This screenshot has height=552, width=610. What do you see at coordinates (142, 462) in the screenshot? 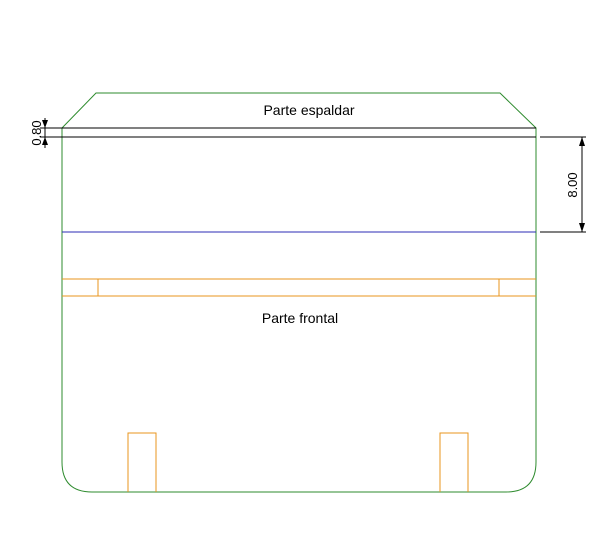
I see `left-tab` at bounding box center [142, 462].